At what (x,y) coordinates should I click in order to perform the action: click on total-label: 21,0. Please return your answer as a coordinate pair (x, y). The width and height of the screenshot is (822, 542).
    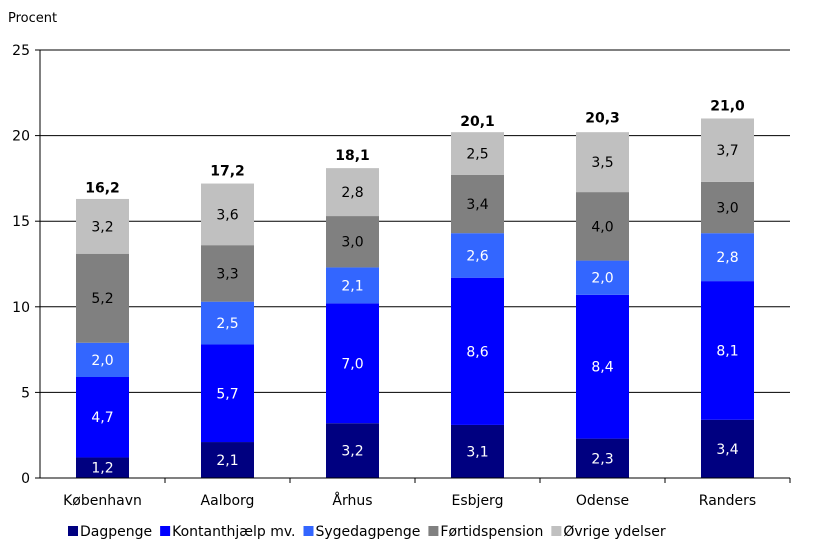
    Looking at the image, I should click on (727, 106).